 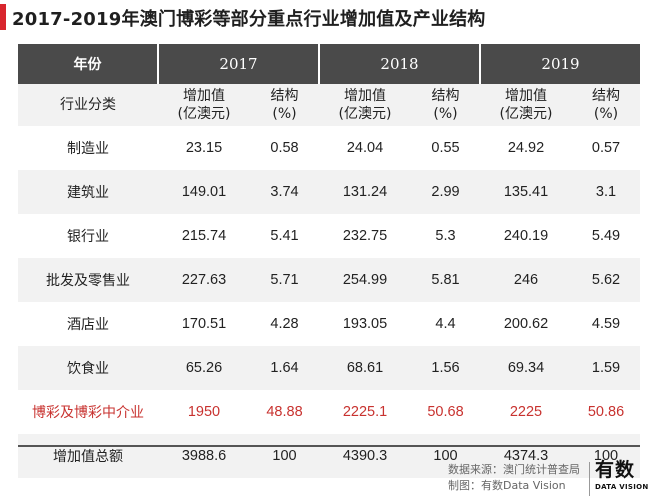 What do you see at coordinates (606, 105) in the screenshot?
I see `share-header-2019: 结构 (%)` at bounding box center [606, 105].